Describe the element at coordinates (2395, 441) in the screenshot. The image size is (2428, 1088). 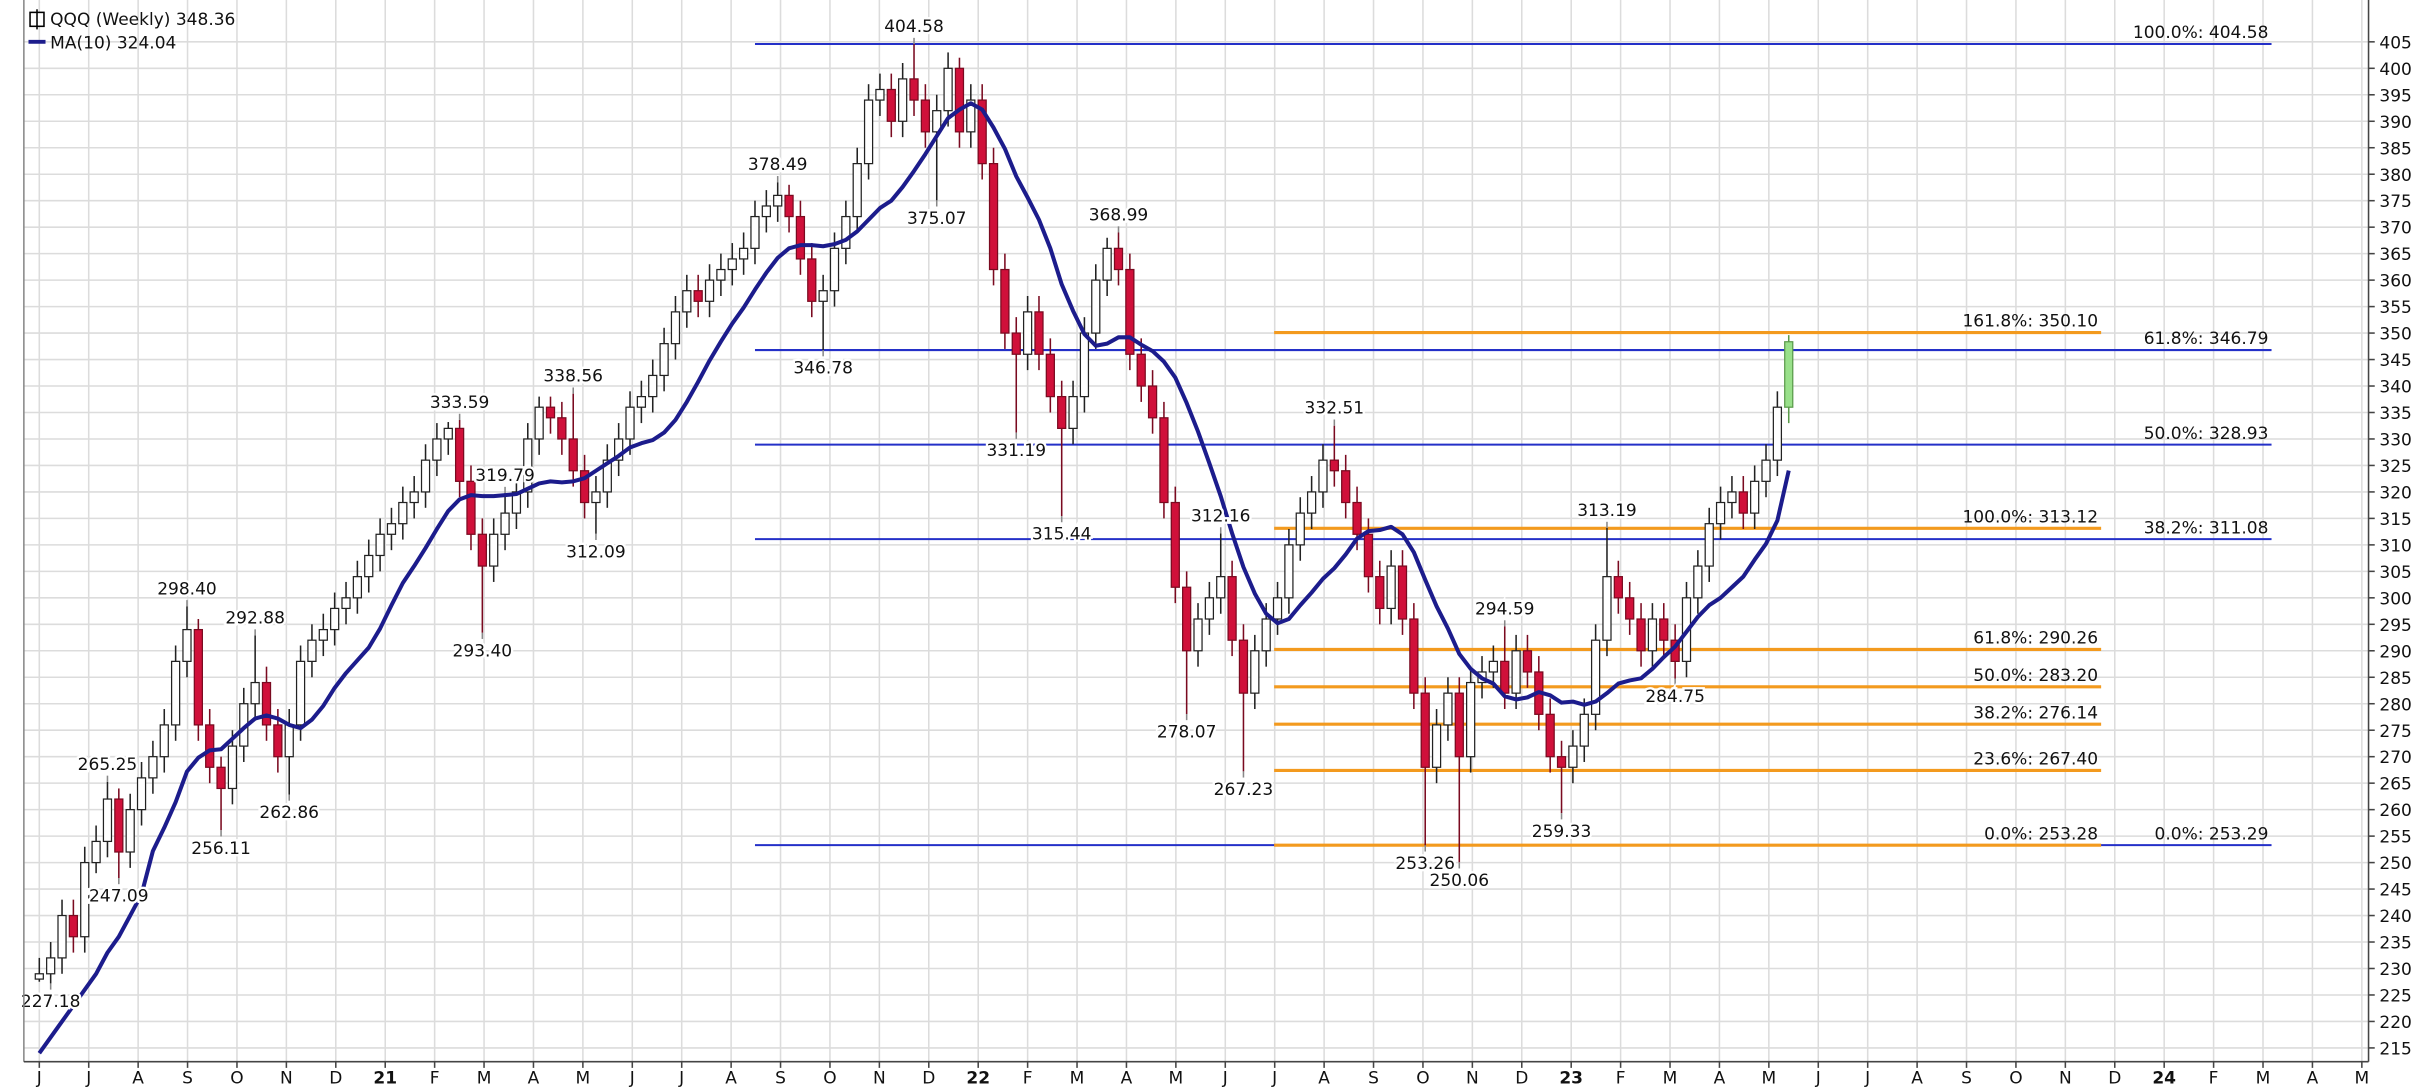
I see `y-tick-label: 330` at that location.